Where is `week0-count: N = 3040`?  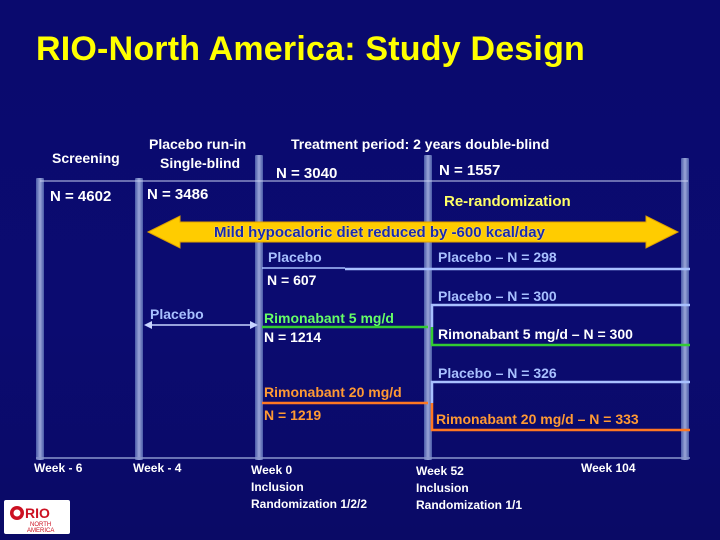 week0-count: N = 3040 is located at coordinates (307, 173).